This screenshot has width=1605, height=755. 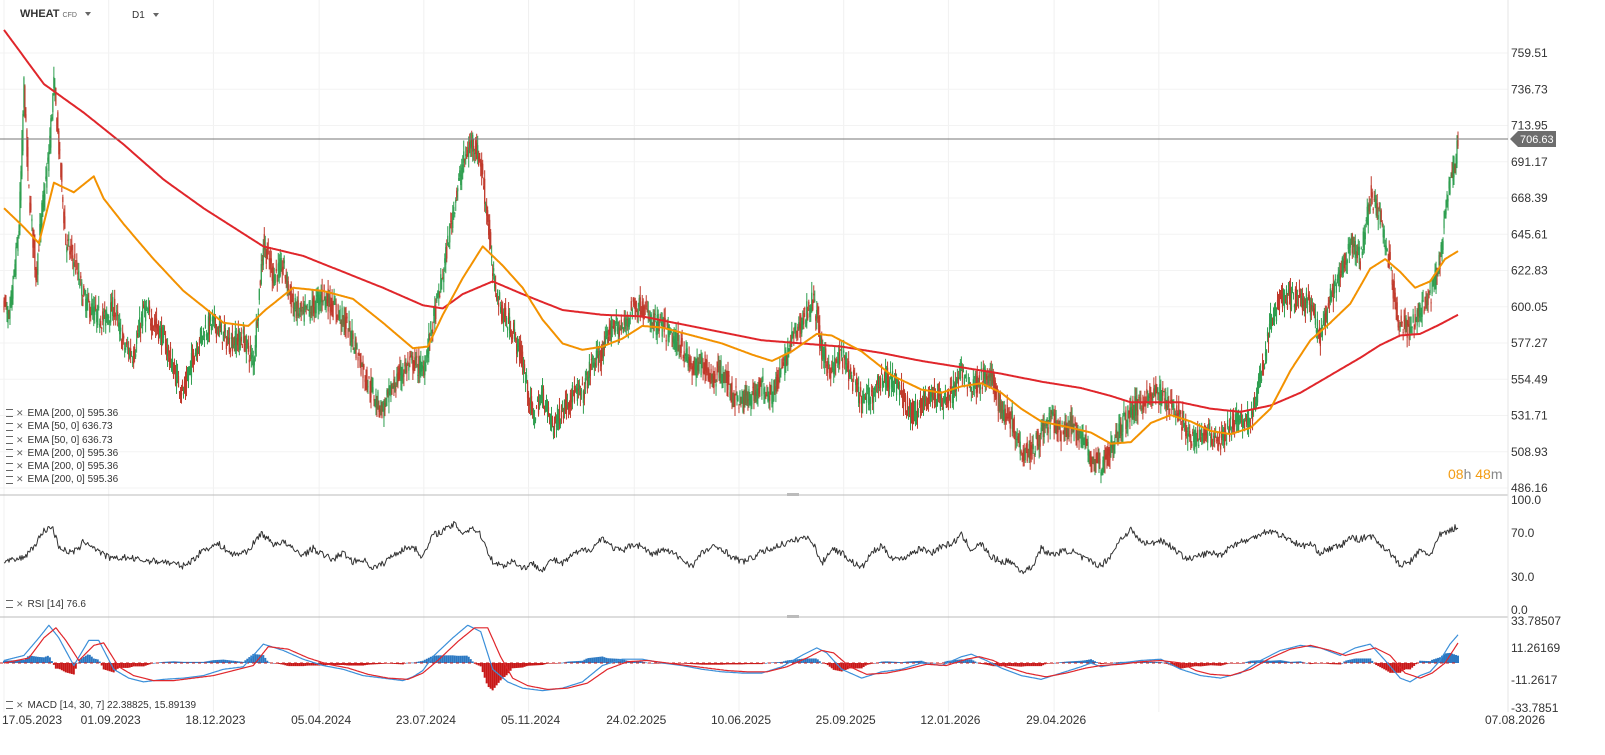 What do you see at coordinates (741, 720) in the screenshot?
I see `date-tick-label: 10.06.2025` at bounding box center [741, 720].